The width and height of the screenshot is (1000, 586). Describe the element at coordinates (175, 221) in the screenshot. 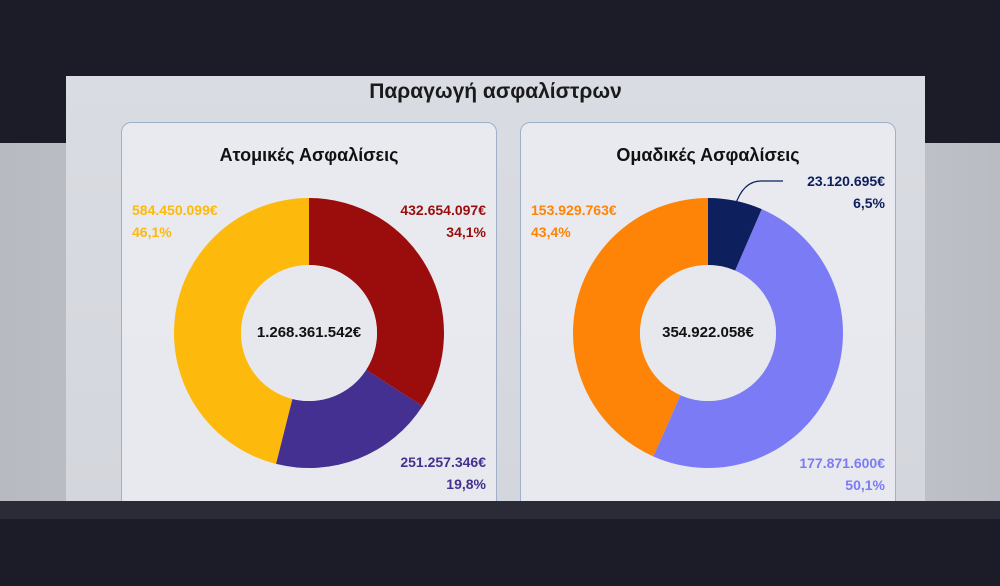

I see `slice-label-value: 584.450.099€ 46,1%` at that location.